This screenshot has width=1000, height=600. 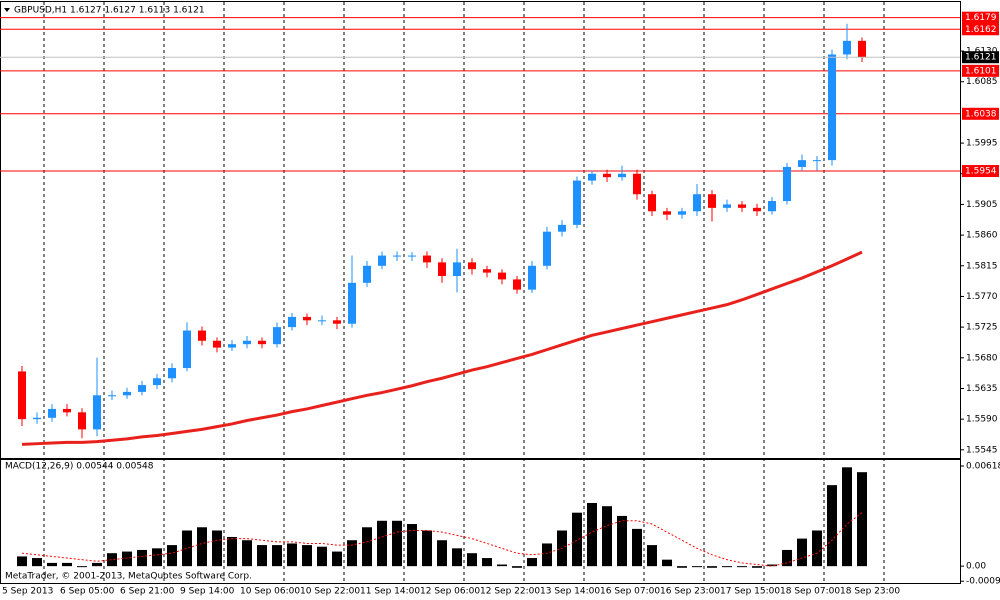 I want to click on last-price-box, so click(x=980, y=57).